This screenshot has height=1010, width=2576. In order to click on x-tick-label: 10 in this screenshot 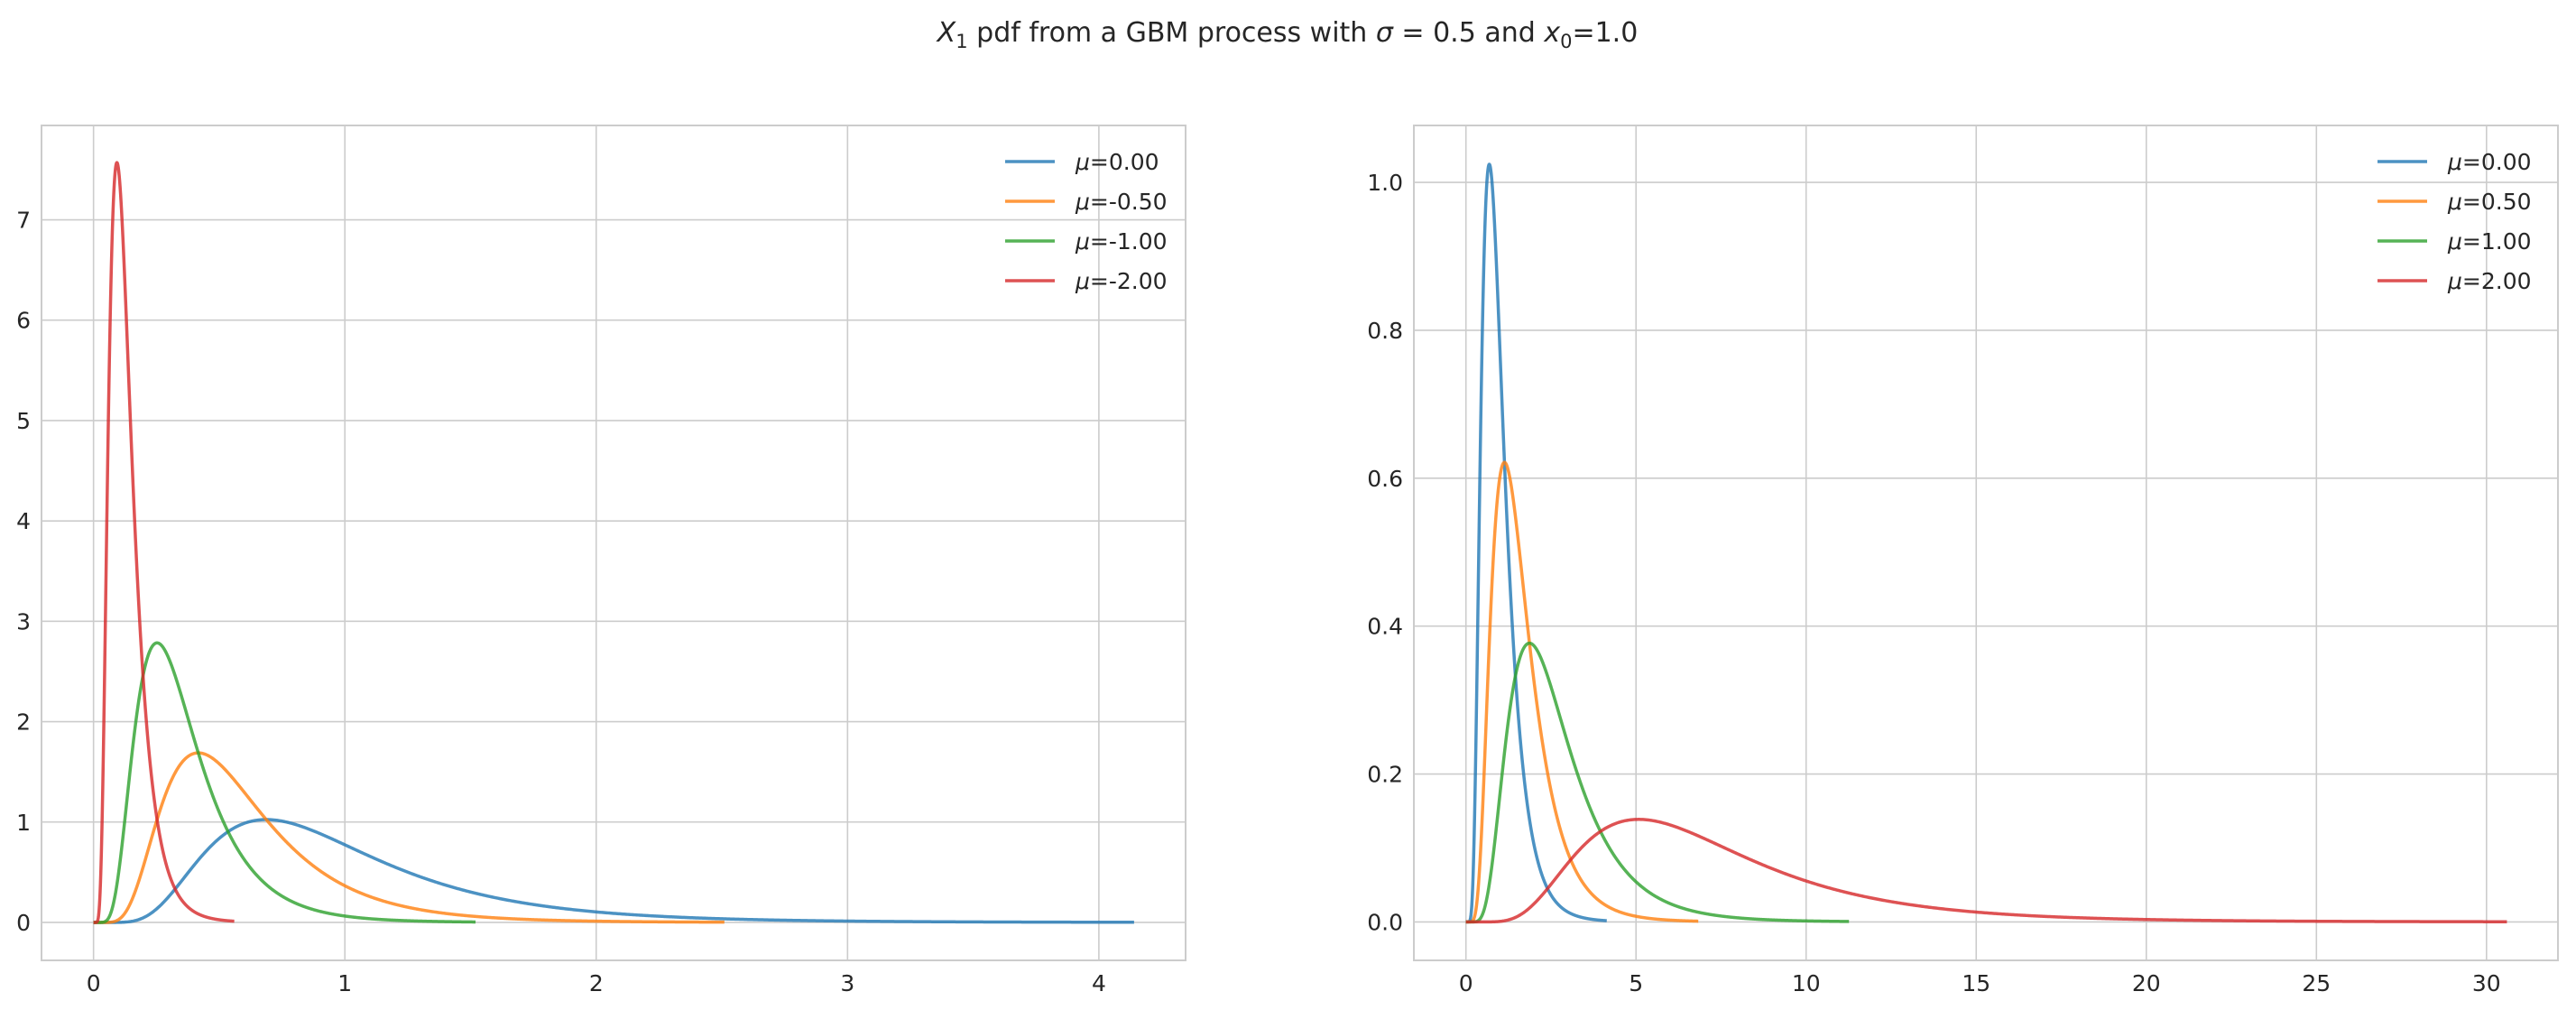, I will do `click(1806, 983)`.